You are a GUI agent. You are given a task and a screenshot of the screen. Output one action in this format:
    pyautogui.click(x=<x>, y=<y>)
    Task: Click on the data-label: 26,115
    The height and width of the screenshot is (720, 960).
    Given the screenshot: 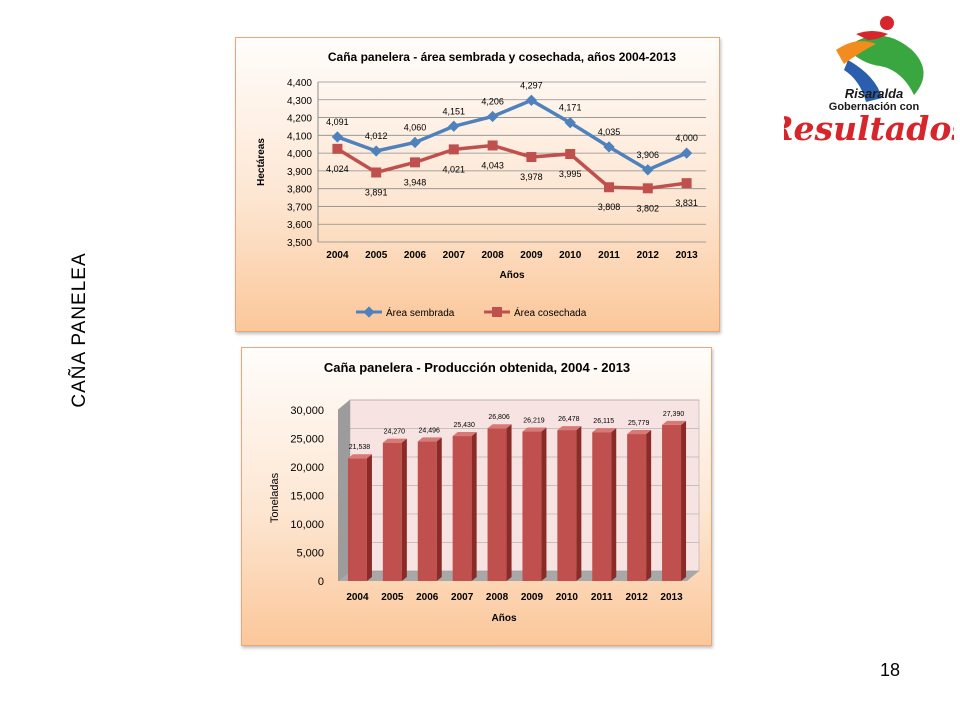 What is the action you would take?
    pyautogui.click(x=603, y=421)
    